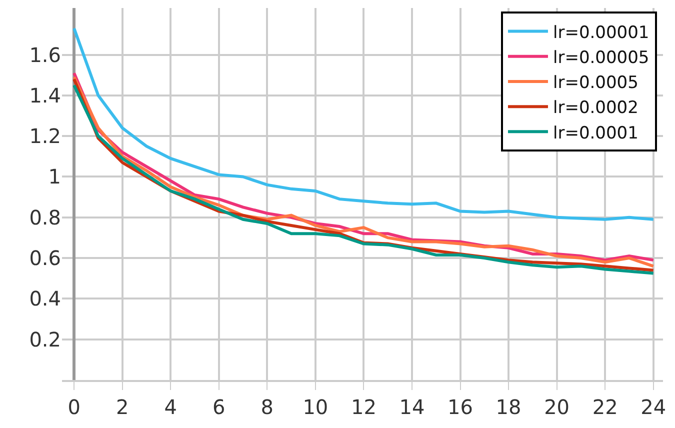 This screenshot has width=675, height=428. Describe the element at coordinates (219, 407) in the screenshot. I see `x-tick-label: 6` at that location.